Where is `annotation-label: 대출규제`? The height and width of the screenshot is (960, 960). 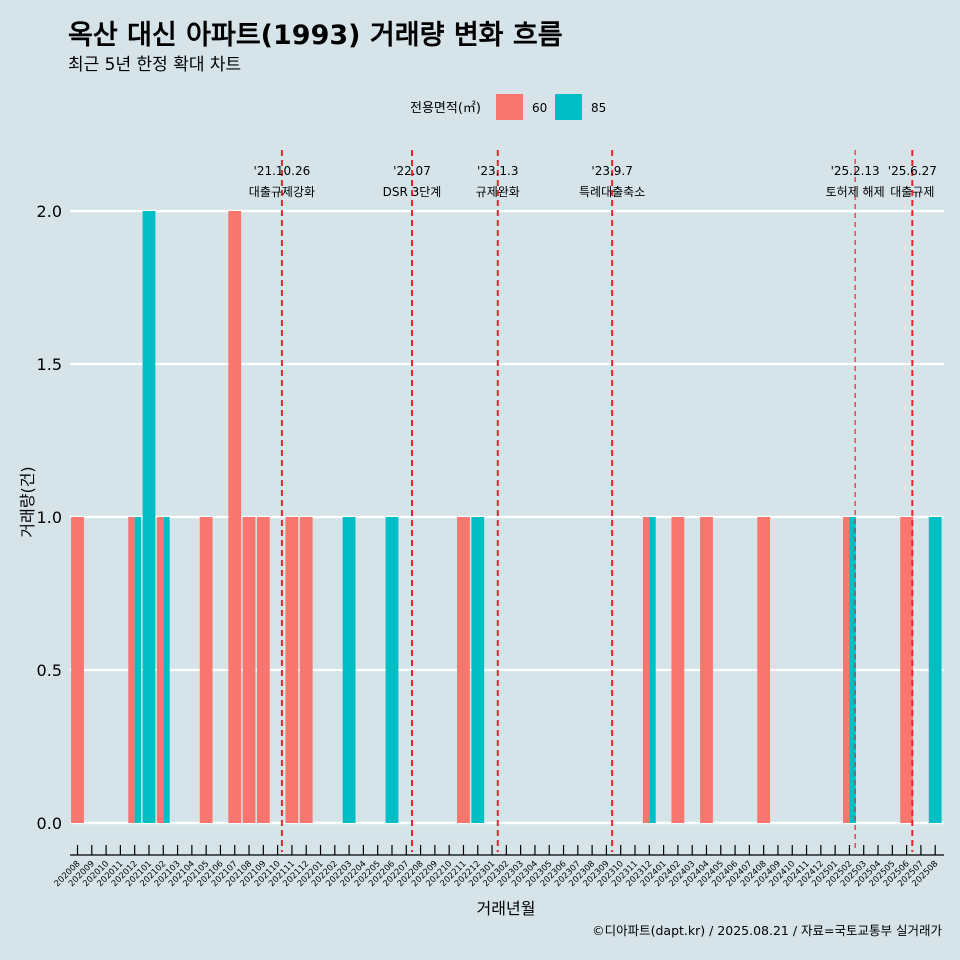
annotation-label: 대출규제 is located at coordinates (912, 192).